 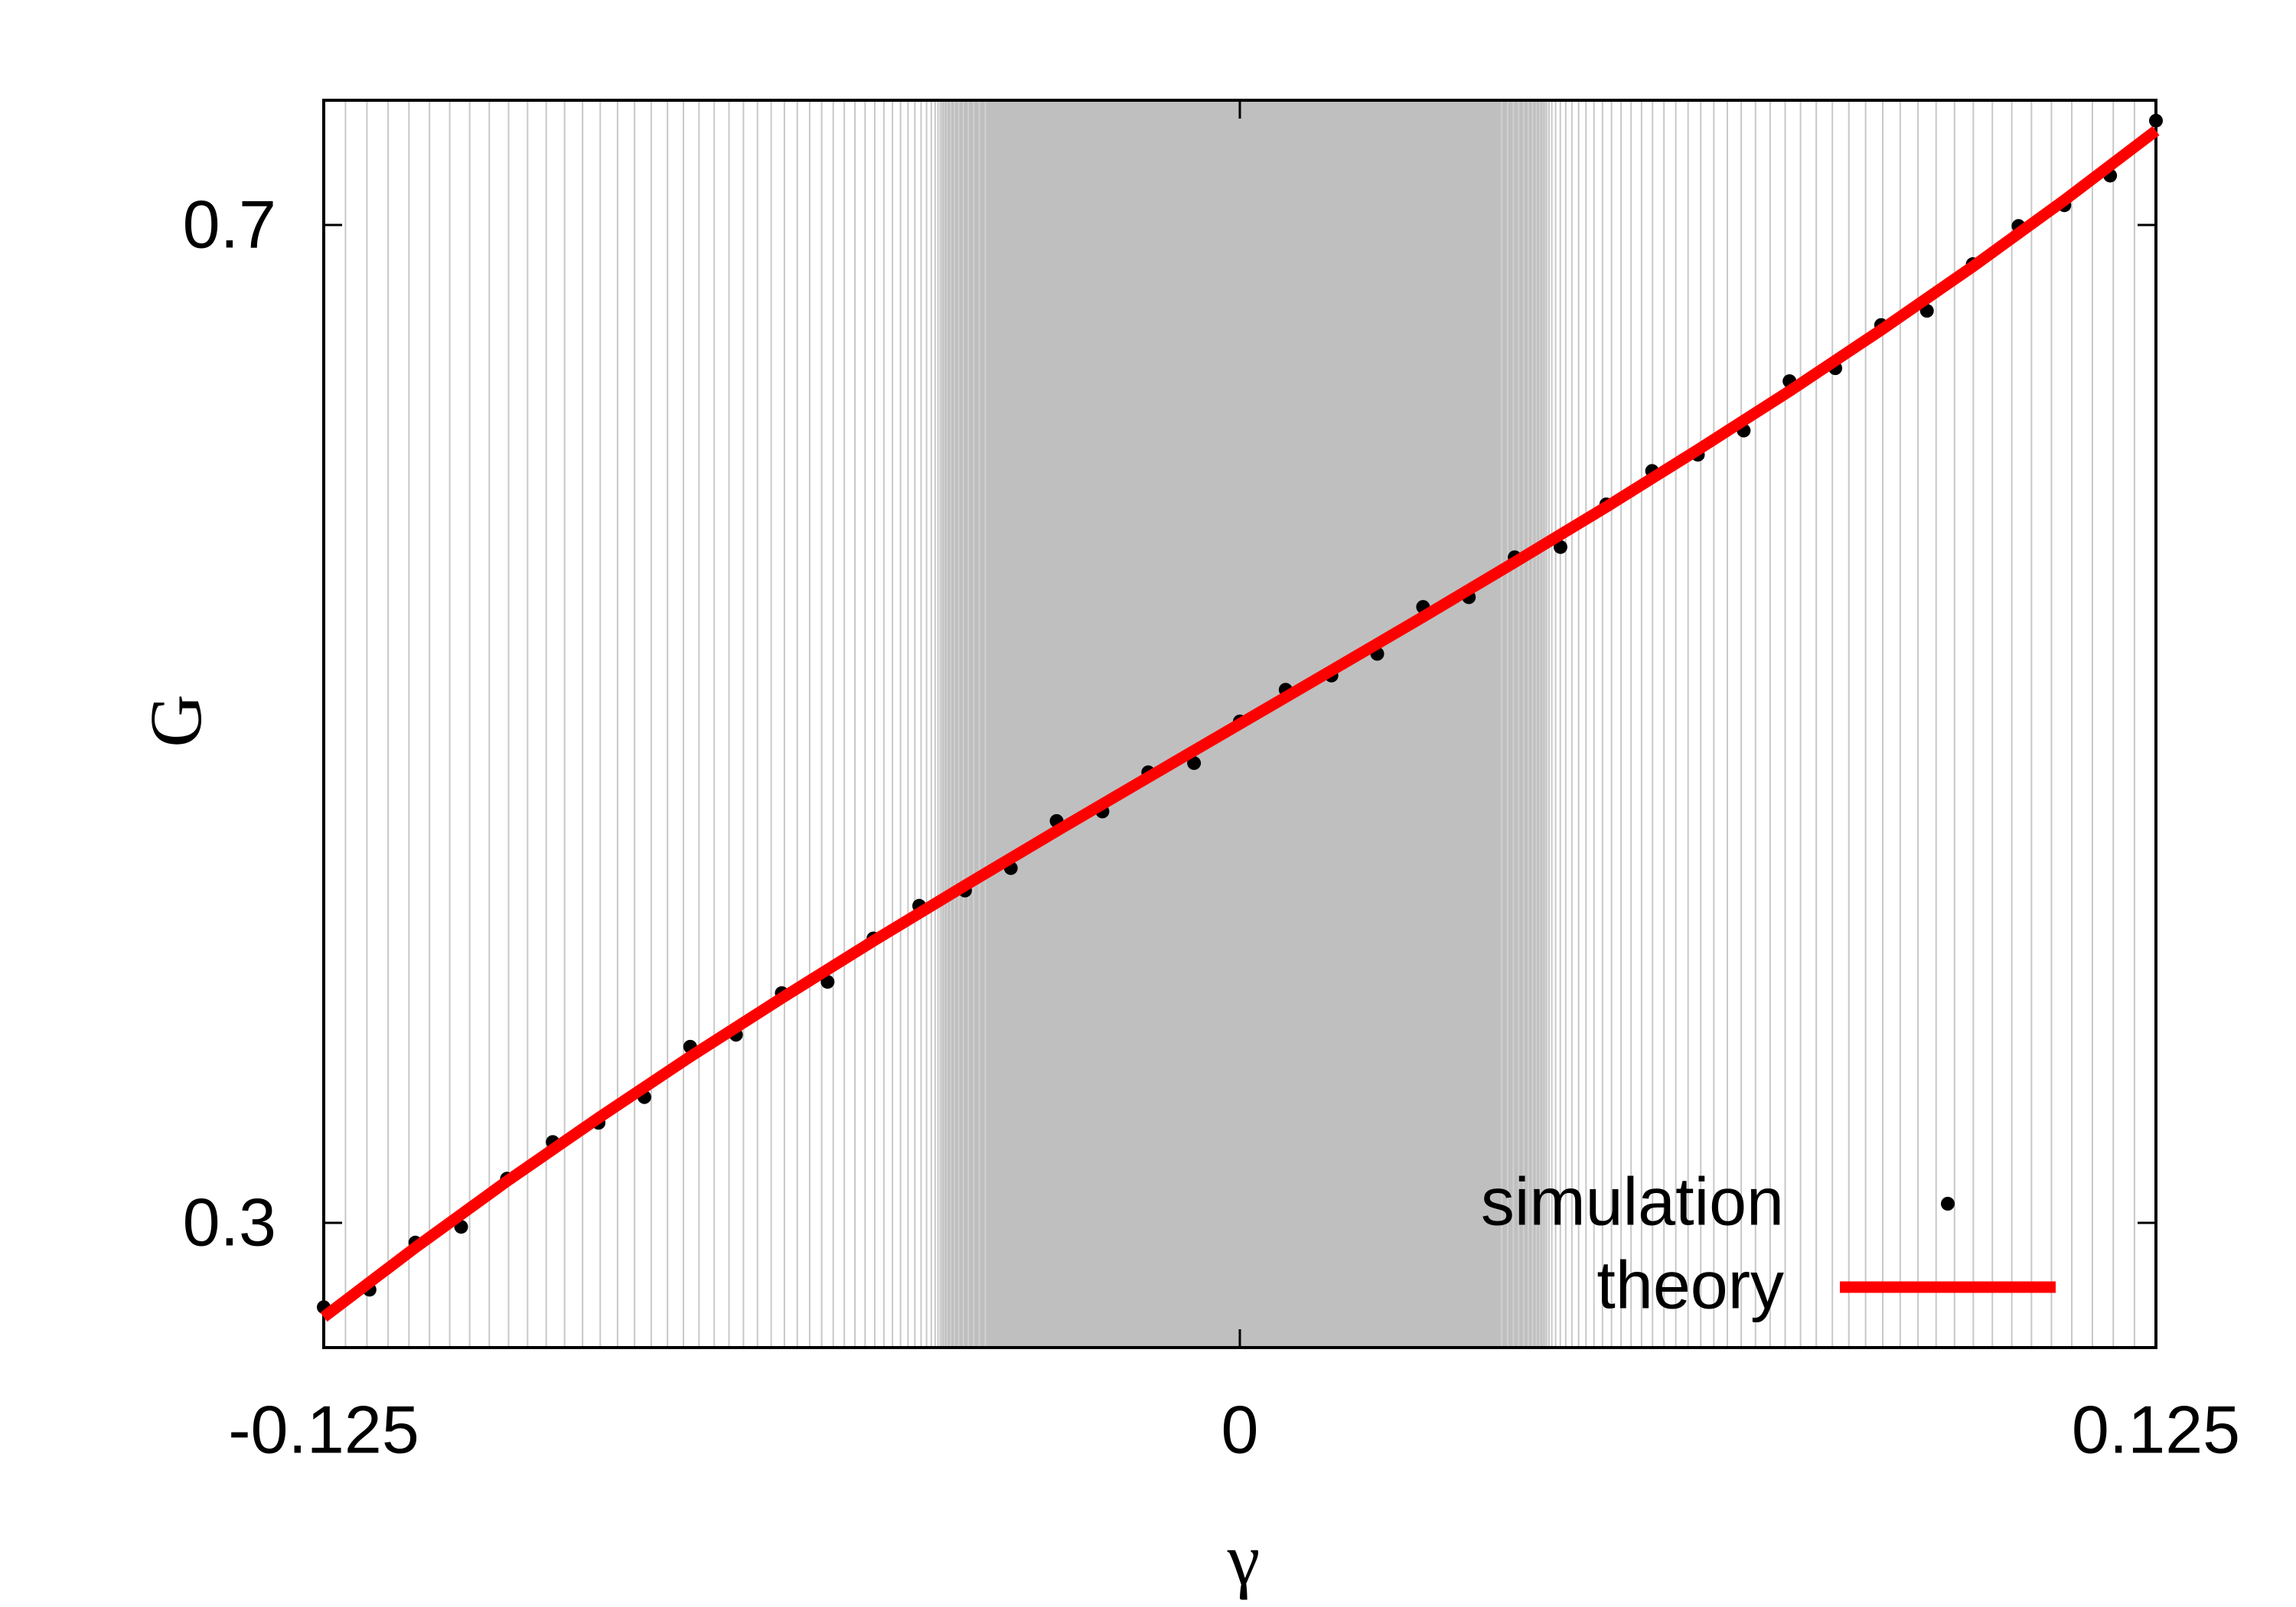 I want to click on y-tick-label: 0.7, so click(x=229, y=224).